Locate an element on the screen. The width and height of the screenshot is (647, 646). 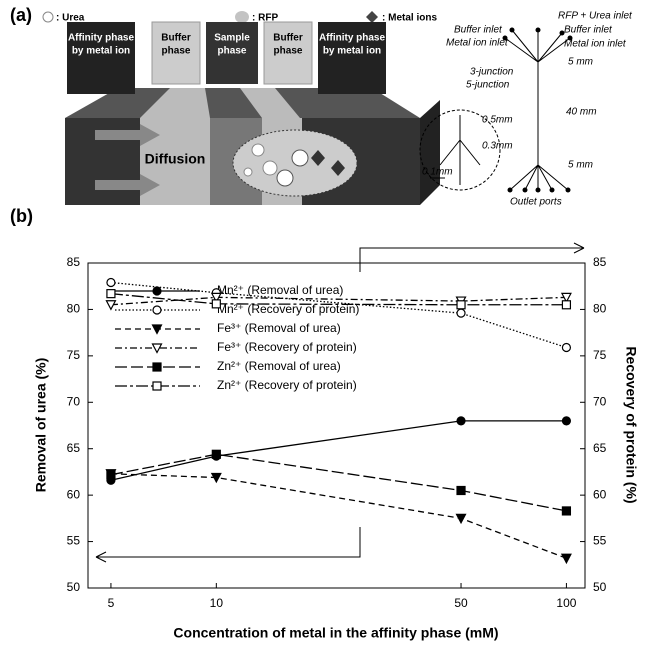
y-axis-title: Removal of urea (%) is located at coordinates (41, 425).